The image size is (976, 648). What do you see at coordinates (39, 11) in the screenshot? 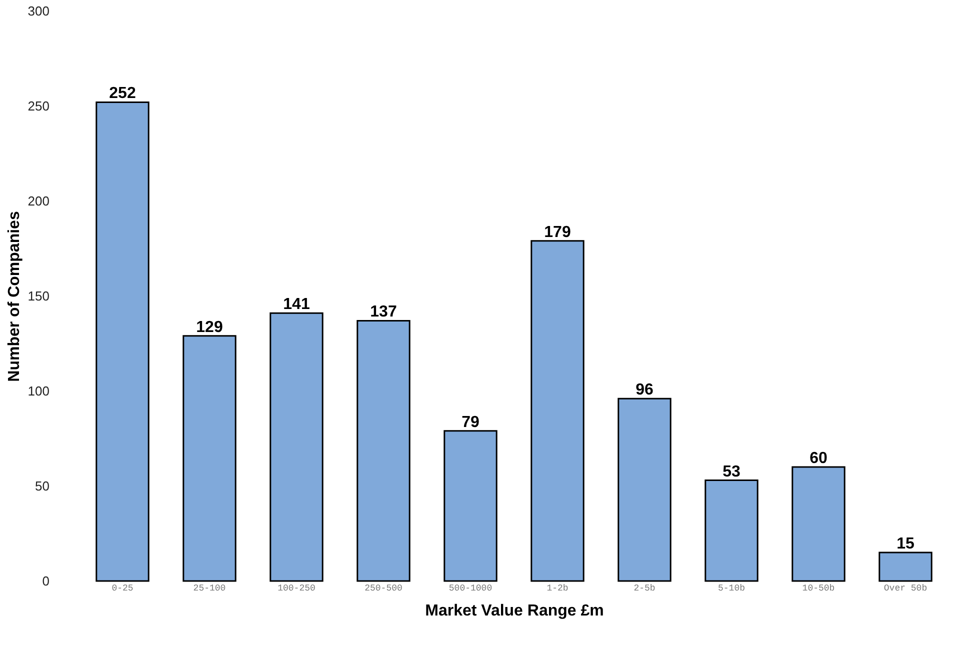
I see `y-tick-label: 300` at bounding box center [39, 11].